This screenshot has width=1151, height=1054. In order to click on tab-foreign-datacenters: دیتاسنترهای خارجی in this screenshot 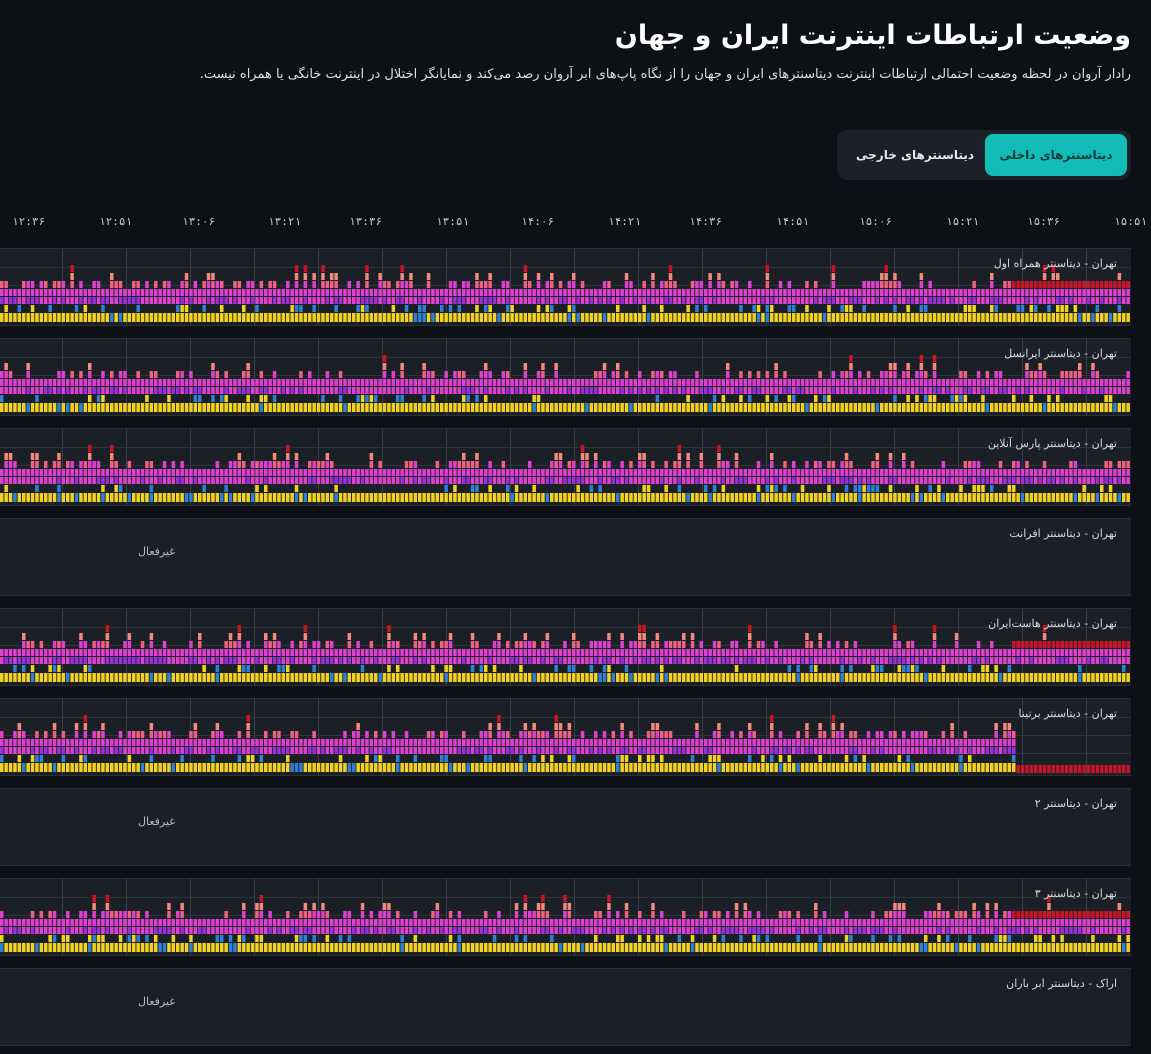, I will do `click(915, 155)`.